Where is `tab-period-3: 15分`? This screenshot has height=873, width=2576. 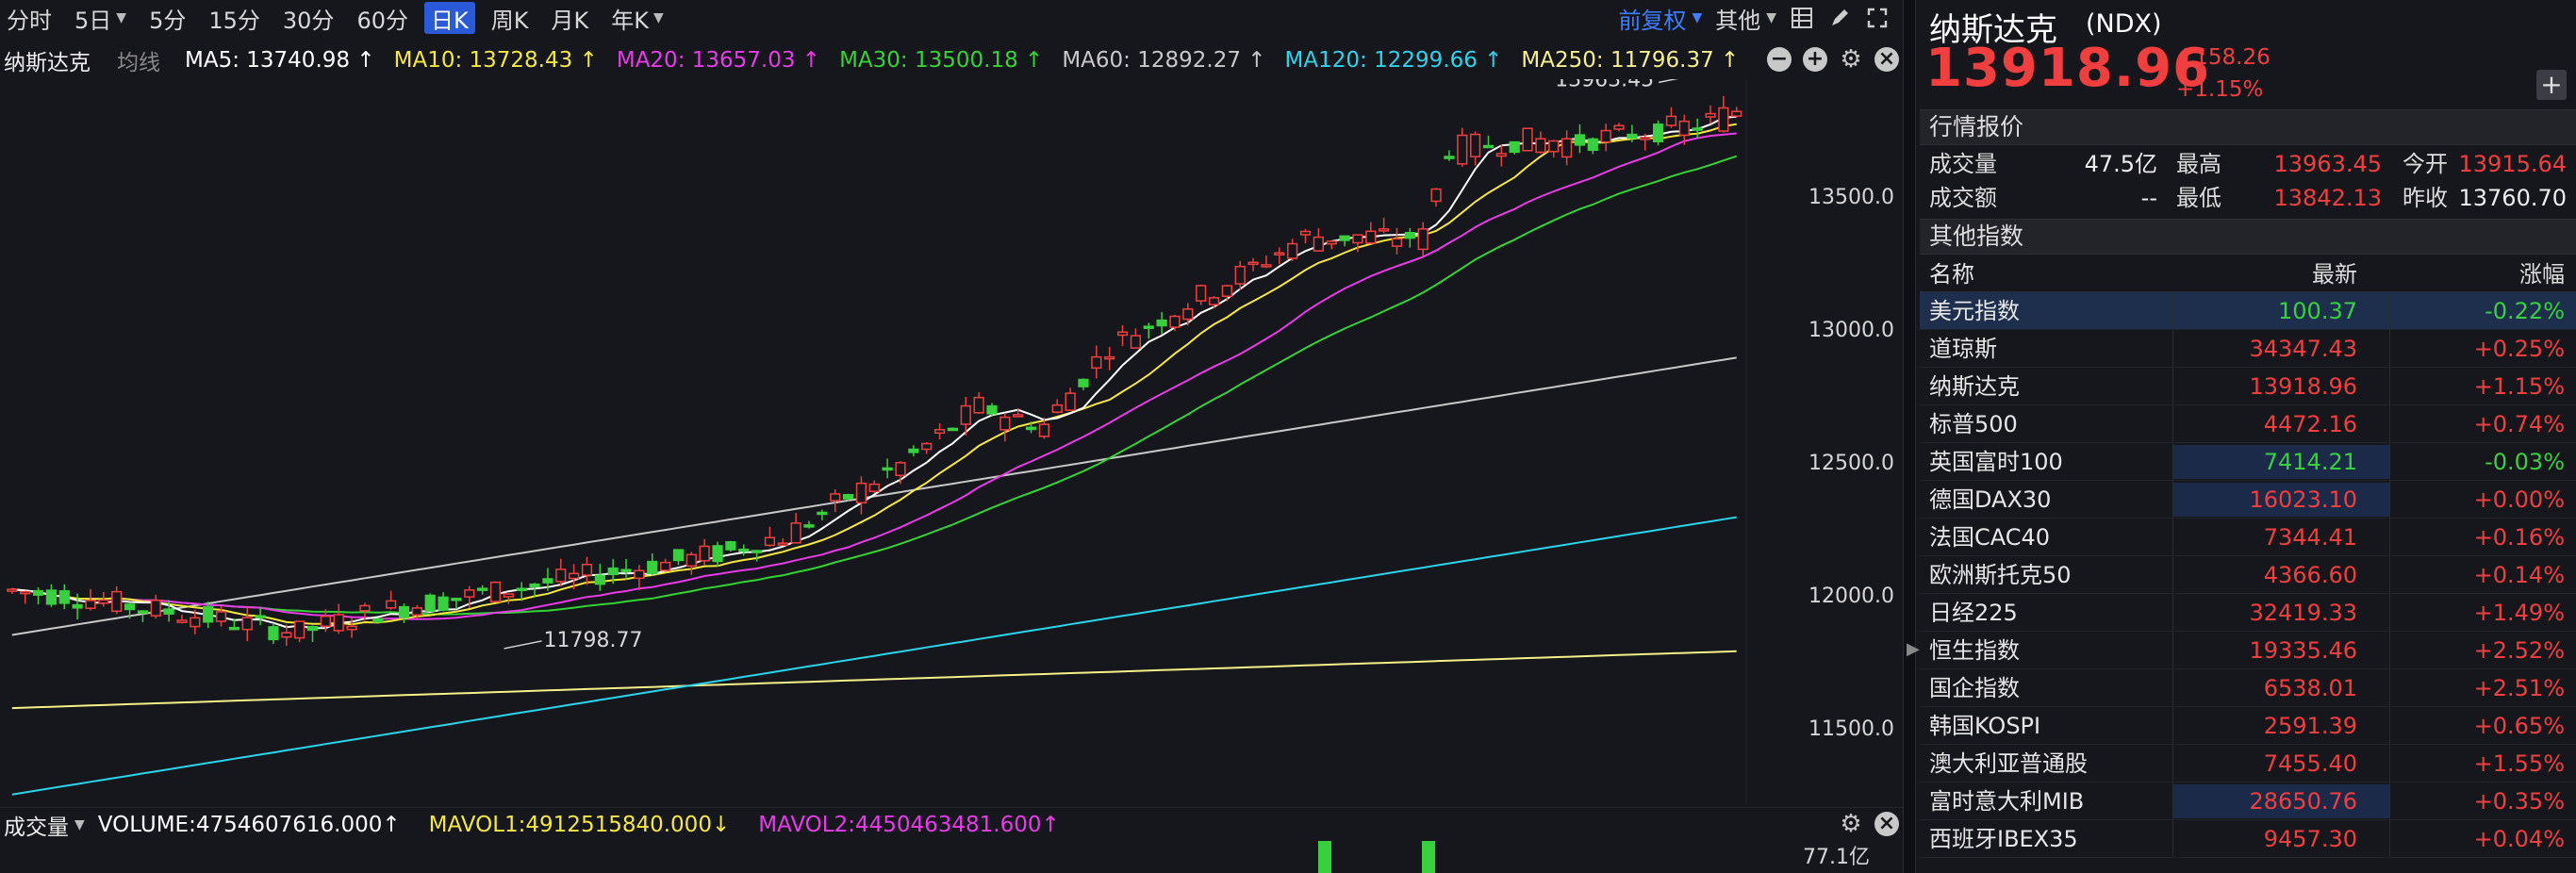
tab-period-3: 15分 is located at coordinates (234, 18).